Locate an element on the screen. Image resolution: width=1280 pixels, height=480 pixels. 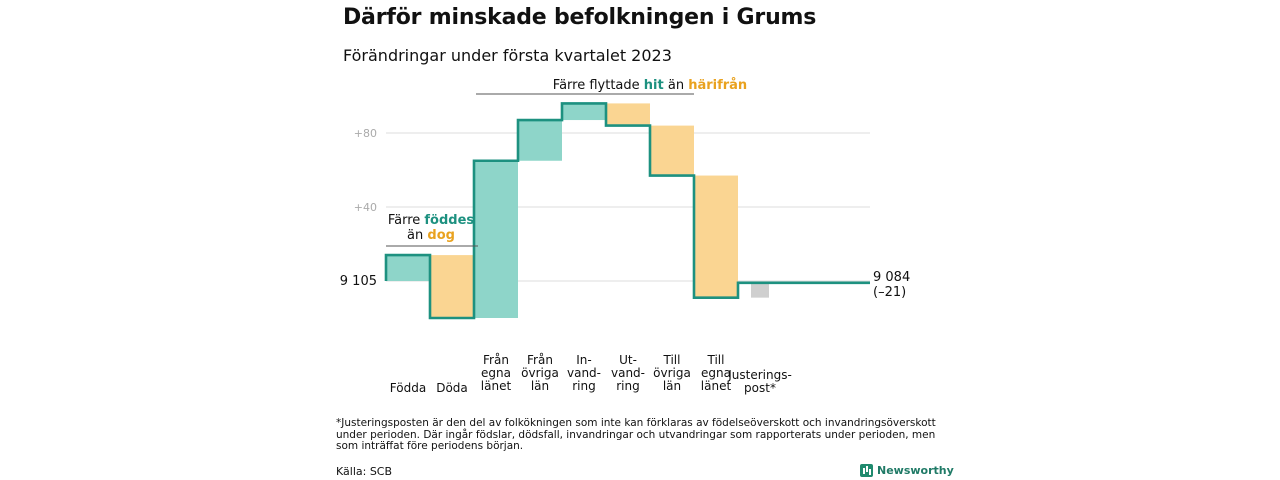
end-value-label: 9 084 is located at coordinates (891, 277).